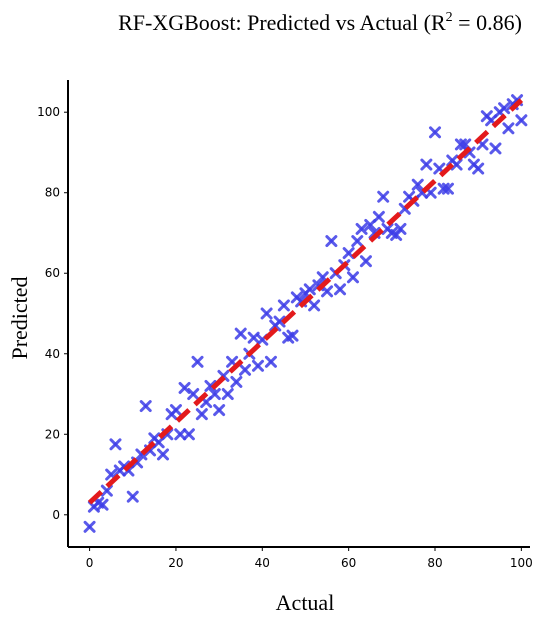  I want to click on chart-title-prefix: RF-XGBoost: Predicted vs Actual (R, so click(282, 22).